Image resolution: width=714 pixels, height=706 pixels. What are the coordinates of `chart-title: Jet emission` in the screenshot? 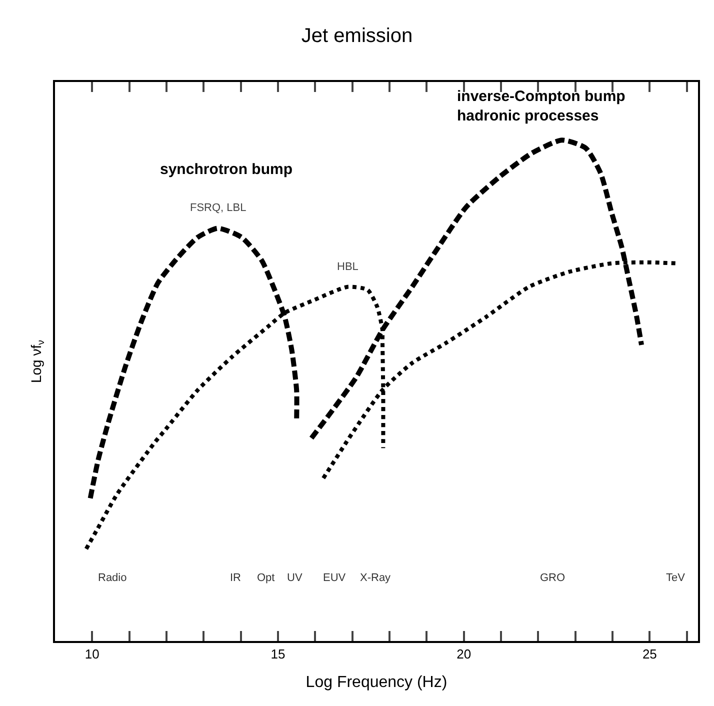 It's located at (357, 36).